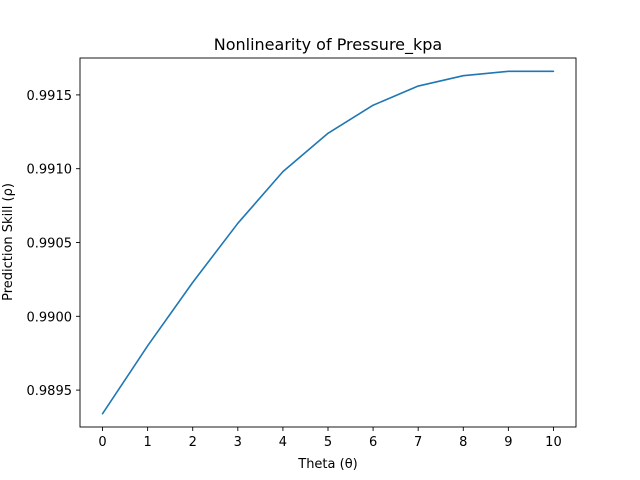  Describe the element at coordinates (327, 464) in the screenshot. I see `x-axis-label: Theta (θ)` at that location.